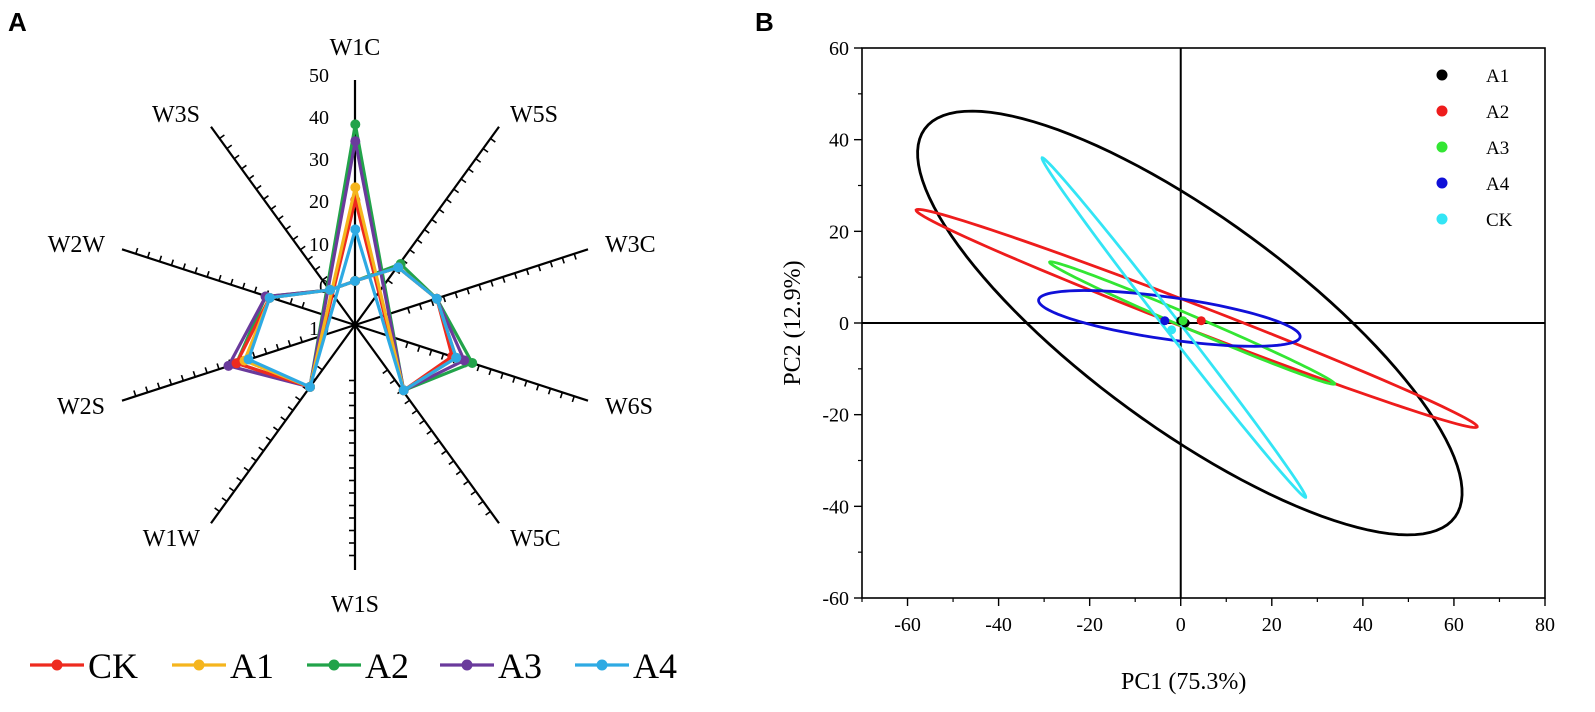 The image size is (1595, 712). I want to click on pca-legend-marker-a2, so click(1442, 111).